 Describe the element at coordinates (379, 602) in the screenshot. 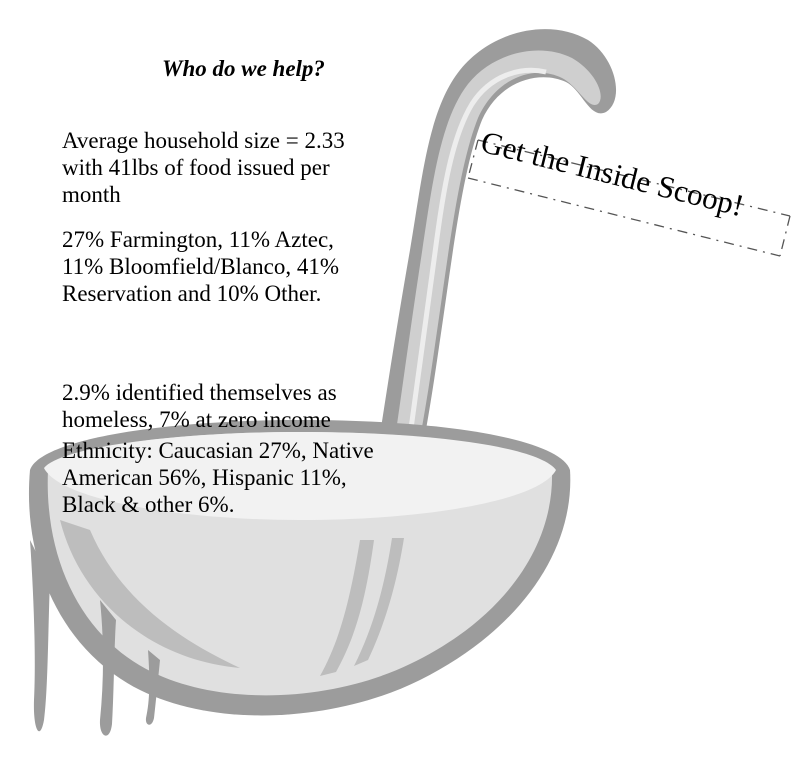

I see `ladle-bowl-stripe2` at that location.